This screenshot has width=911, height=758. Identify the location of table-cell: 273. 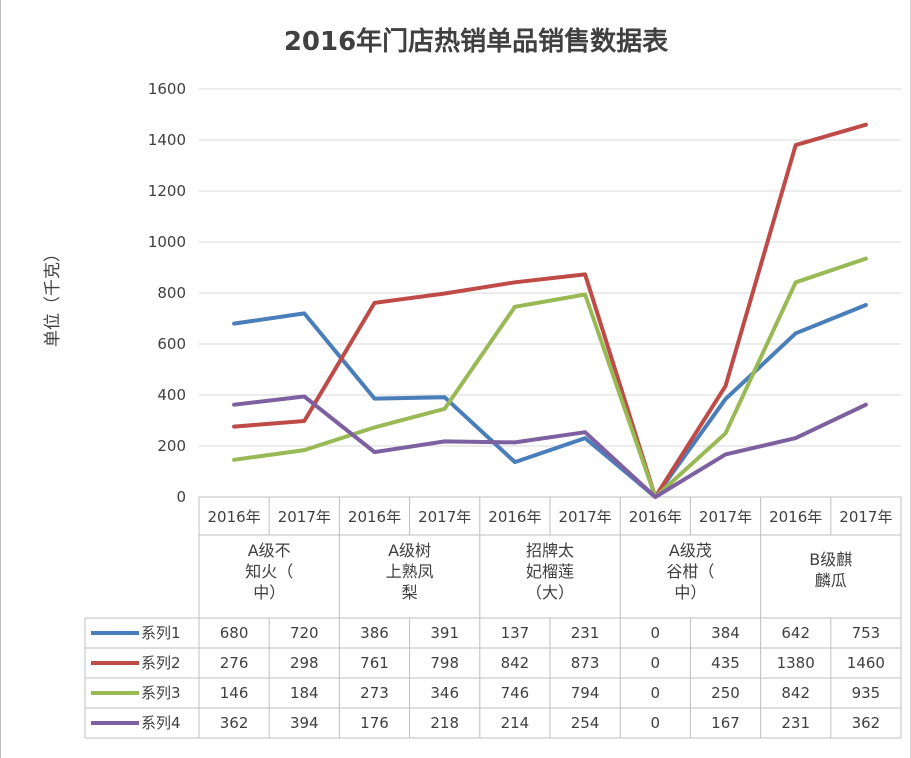
(374, 693).